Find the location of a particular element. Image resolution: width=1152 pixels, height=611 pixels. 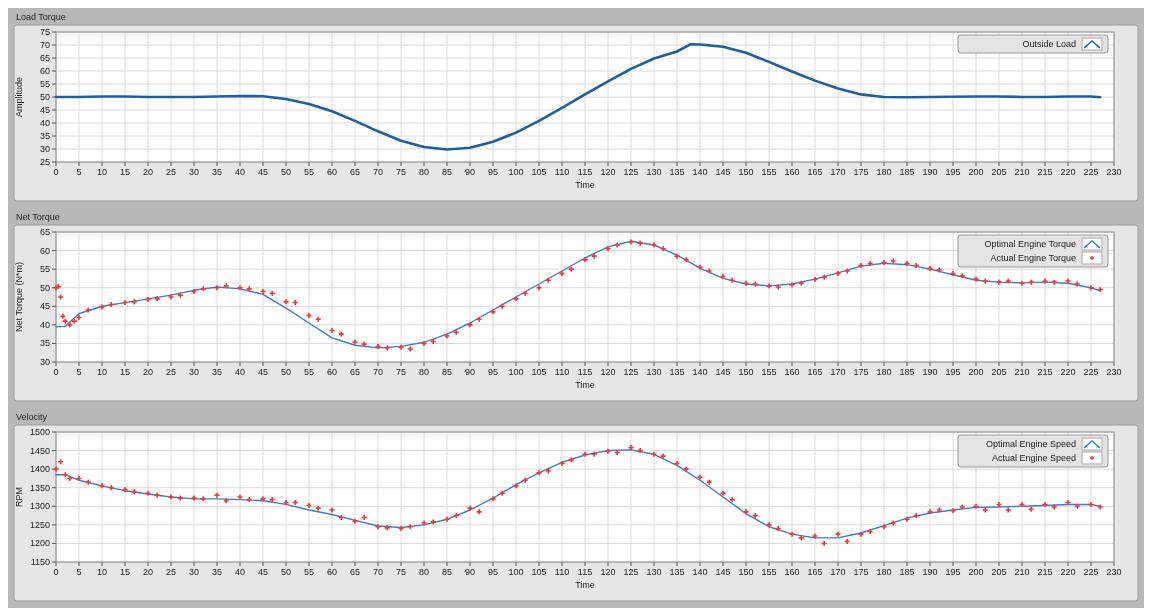

y-tick-label: 60 is located at coordinates (44, 250).